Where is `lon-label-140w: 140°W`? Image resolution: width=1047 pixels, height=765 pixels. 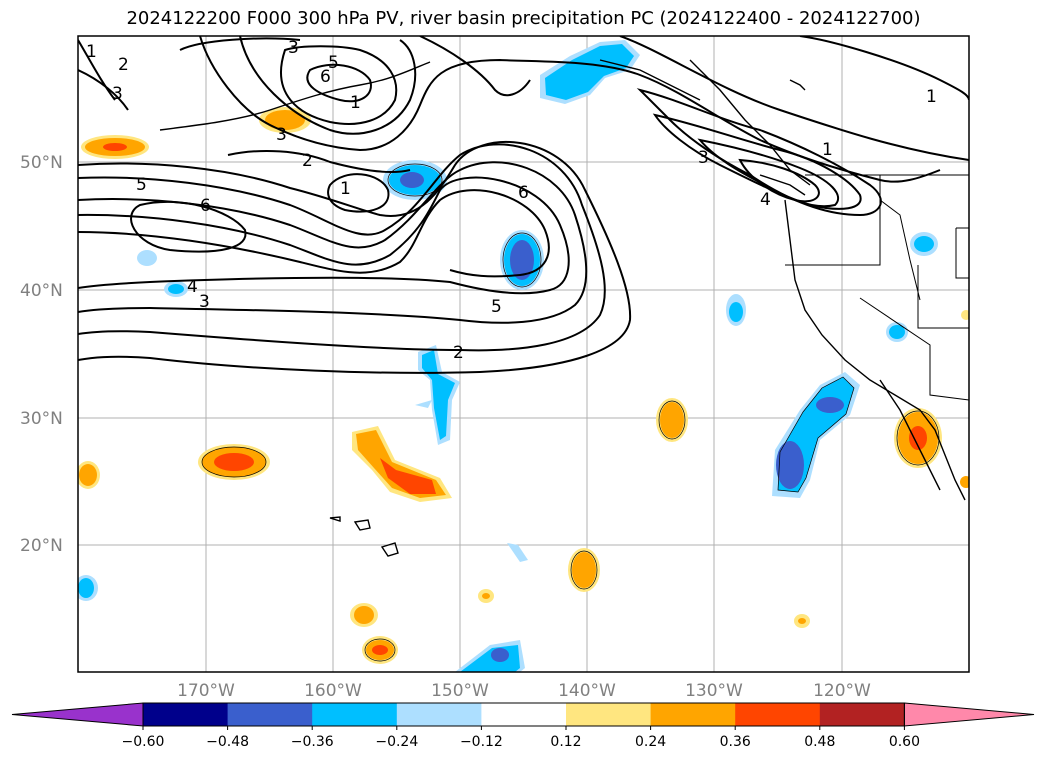 lon-label-140w: 140°W is located at coordinates (587, 691).